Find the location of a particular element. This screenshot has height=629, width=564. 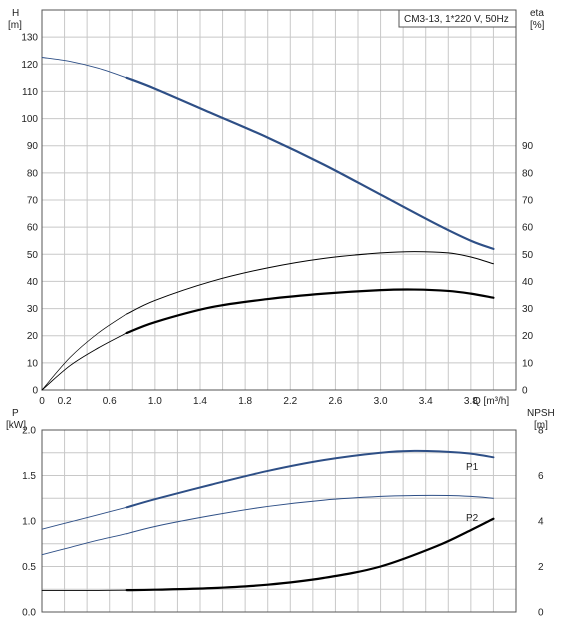

y-tick-label: 1.0 is located at coordinates (29, 522).